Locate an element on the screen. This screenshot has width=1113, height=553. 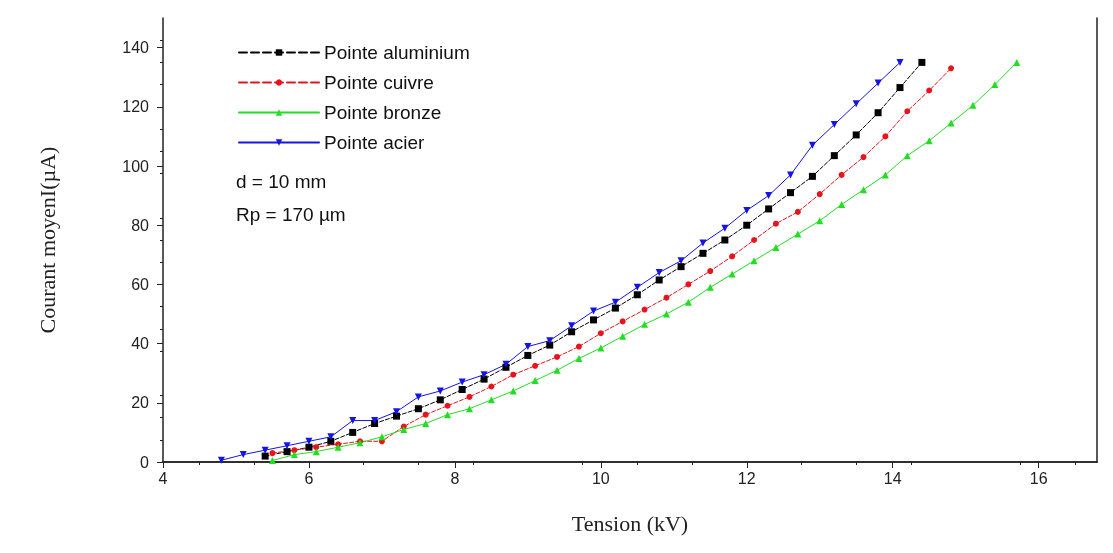
x-tick-label: 10 is located at coordinates (600, 478).